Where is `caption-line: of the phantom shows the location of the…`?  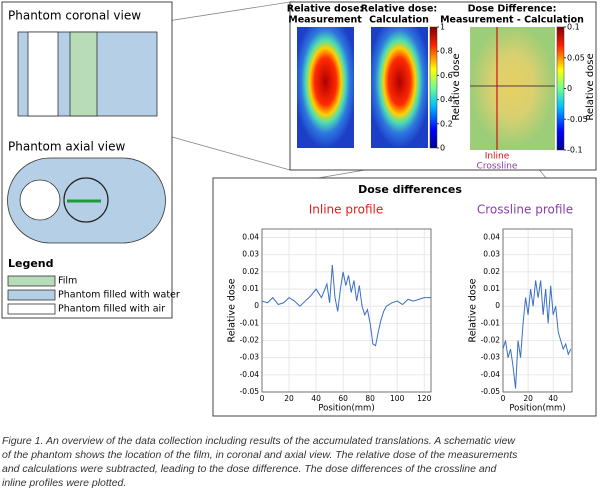
caption-line: of the phantom shows the location of the… is located at coordinates (260, 455).